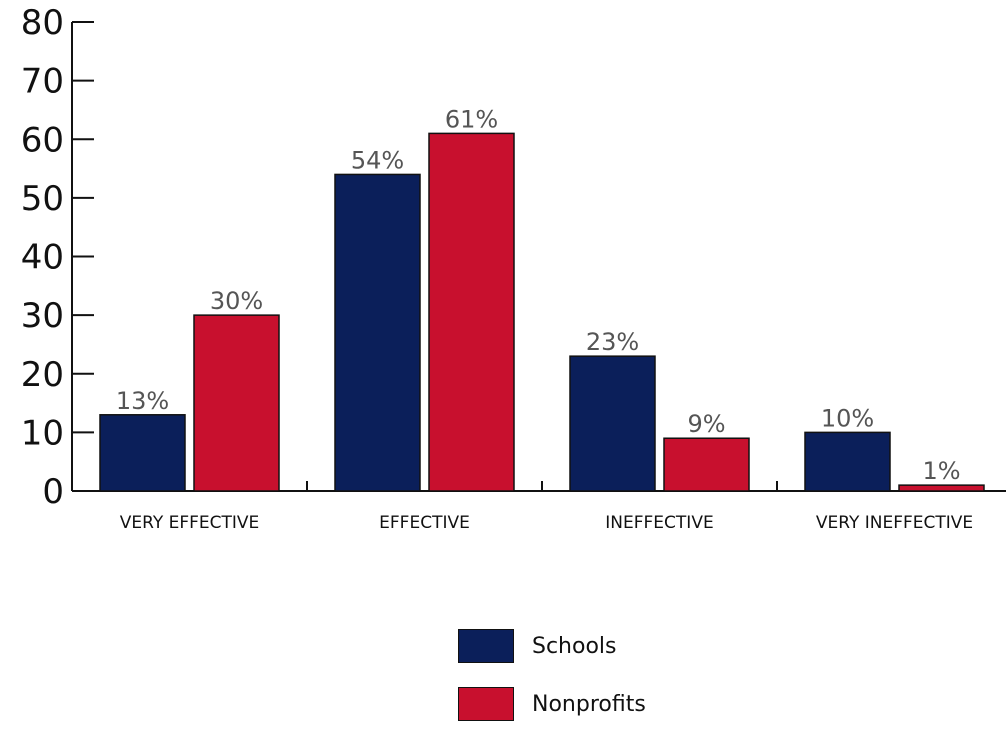 The height and width of the screenshot is (744, 1006). What do you see at coordinates (424, 523) in the screenshot?
I see `x-category-label: EFFECTIVE` at bounding box center [424, 523].